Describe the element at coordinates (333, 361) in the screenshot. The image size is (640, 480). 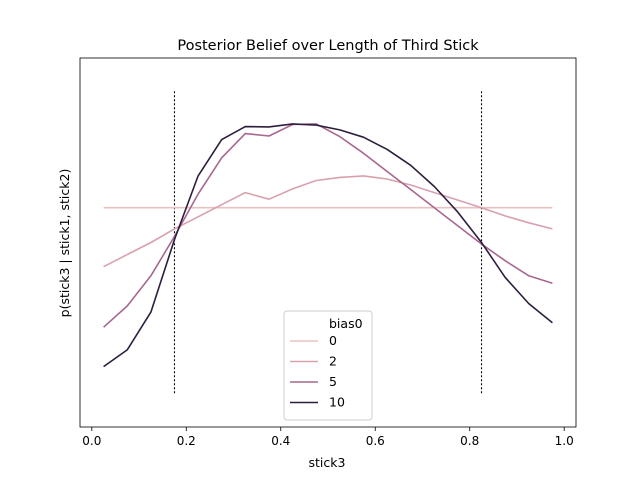
I see `legend-label: 2` at that location.